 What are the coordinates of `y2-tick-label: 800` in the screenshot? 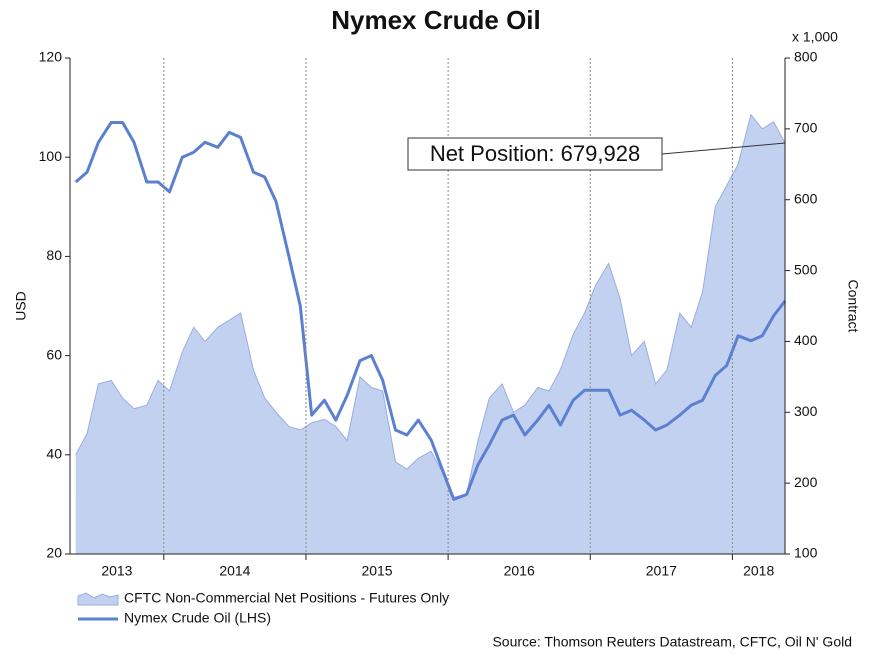 It's located at (806, 57).